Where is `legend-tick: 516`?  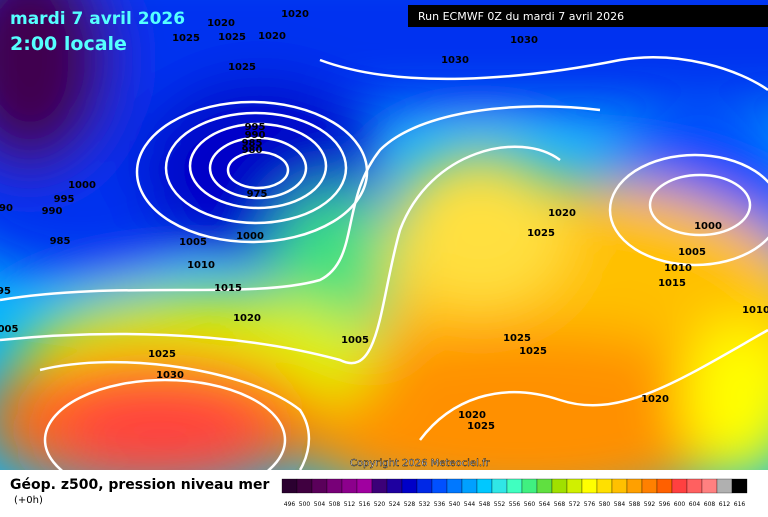 legend-tick: 516 is located at coordinates (365, 504).